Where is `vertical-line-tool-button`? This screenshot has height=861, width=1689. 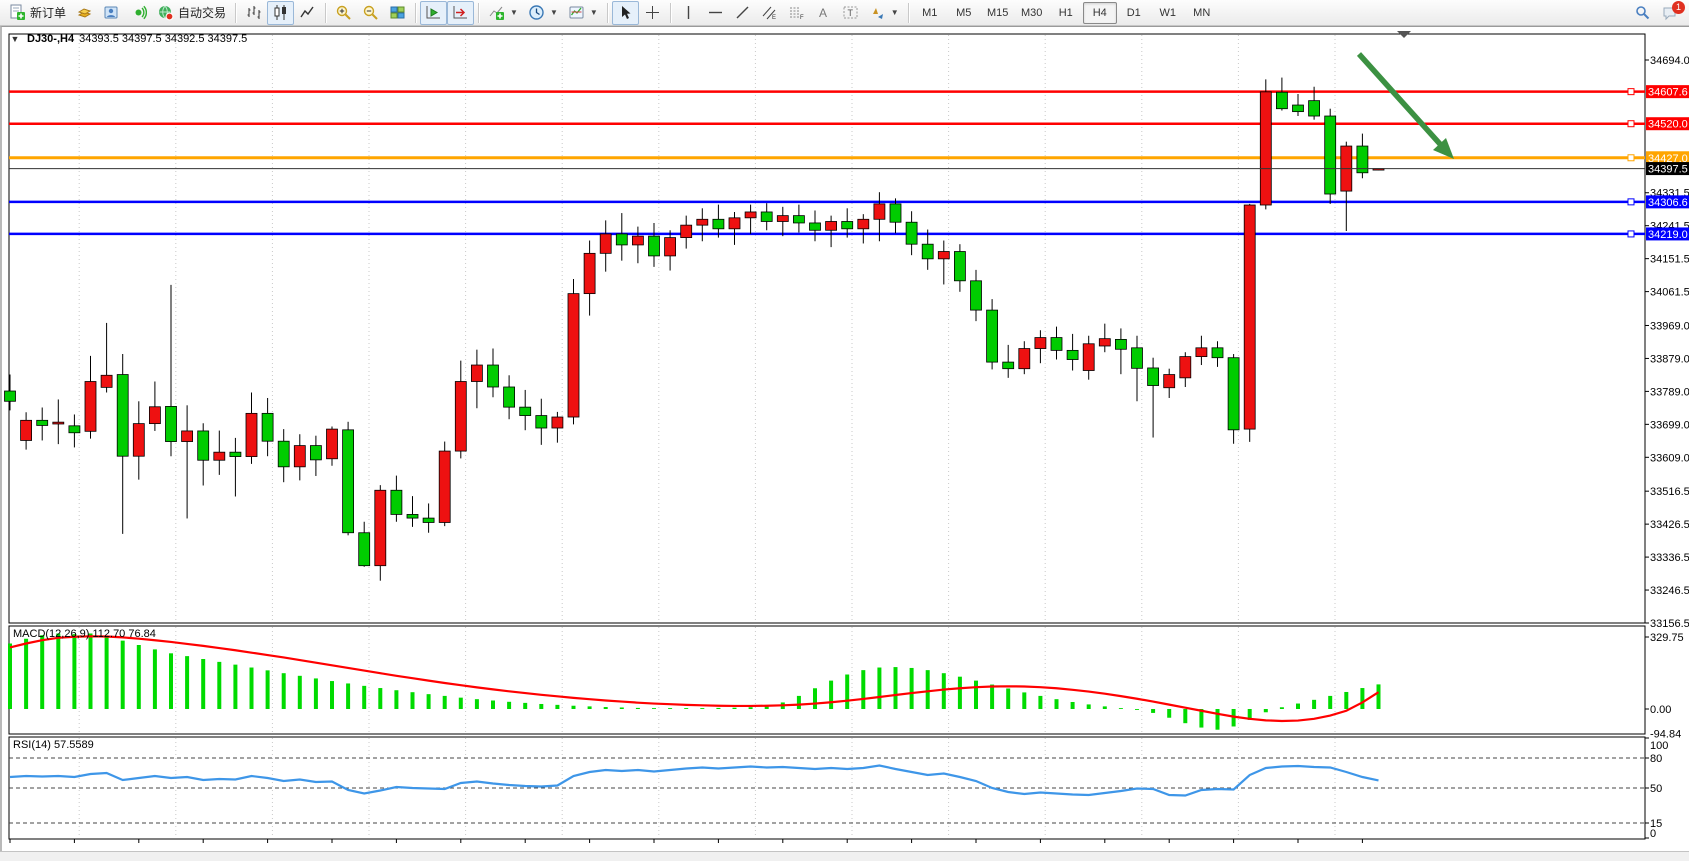
vertical-line-tool-button is located at coordinates (688, 13).